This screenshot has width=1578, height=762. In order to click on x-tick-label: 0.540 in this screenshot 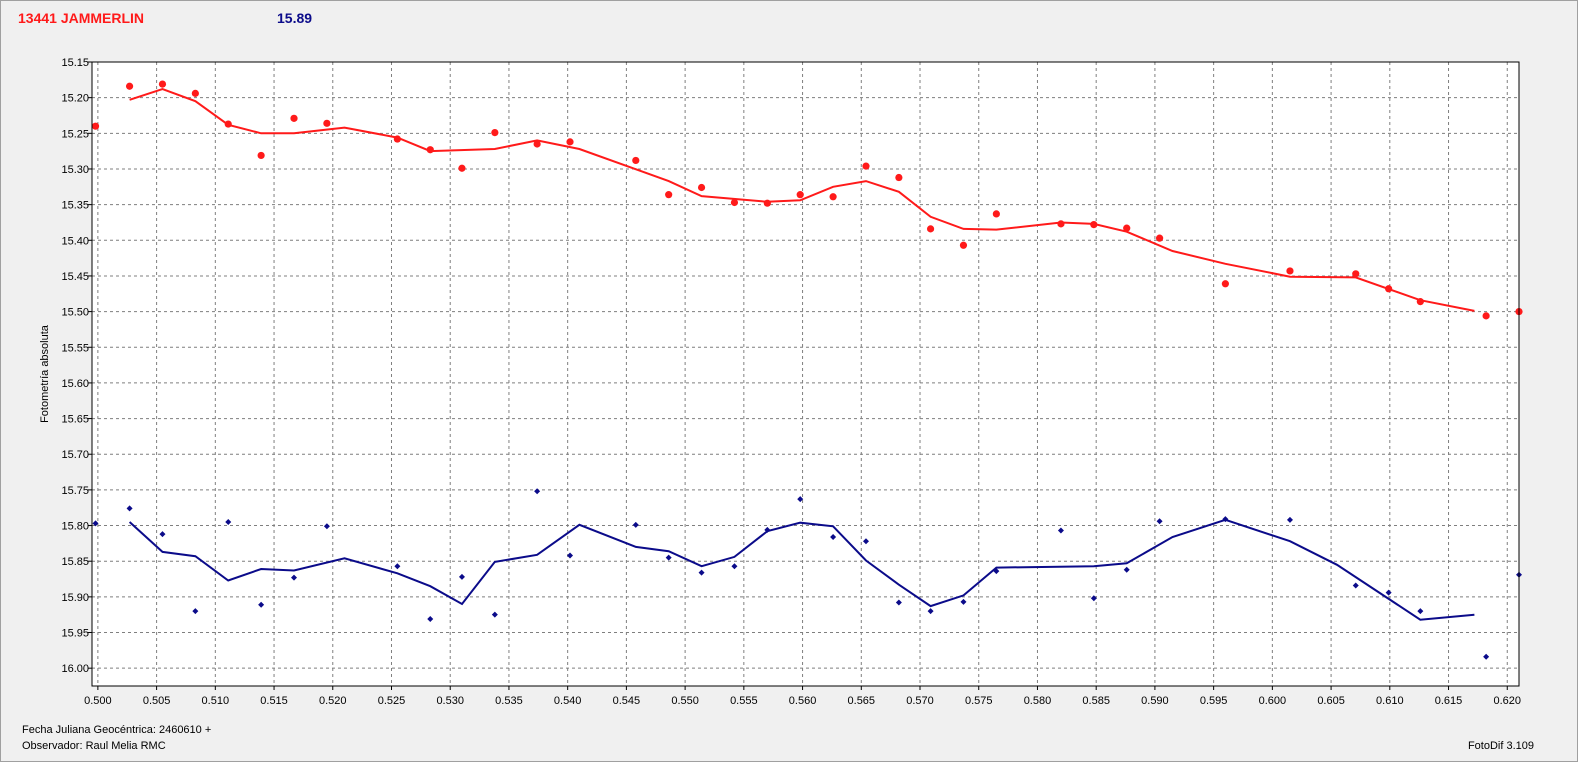, I will do `click(568, 701)`.